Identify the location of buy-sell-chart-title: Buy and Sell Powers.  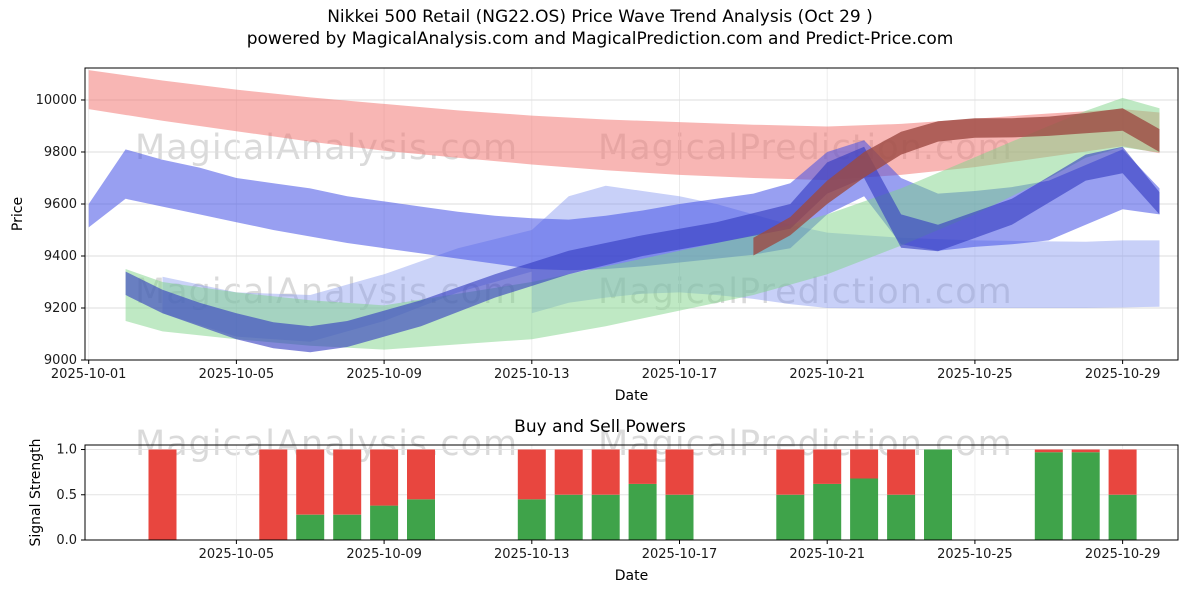
(600, 427).